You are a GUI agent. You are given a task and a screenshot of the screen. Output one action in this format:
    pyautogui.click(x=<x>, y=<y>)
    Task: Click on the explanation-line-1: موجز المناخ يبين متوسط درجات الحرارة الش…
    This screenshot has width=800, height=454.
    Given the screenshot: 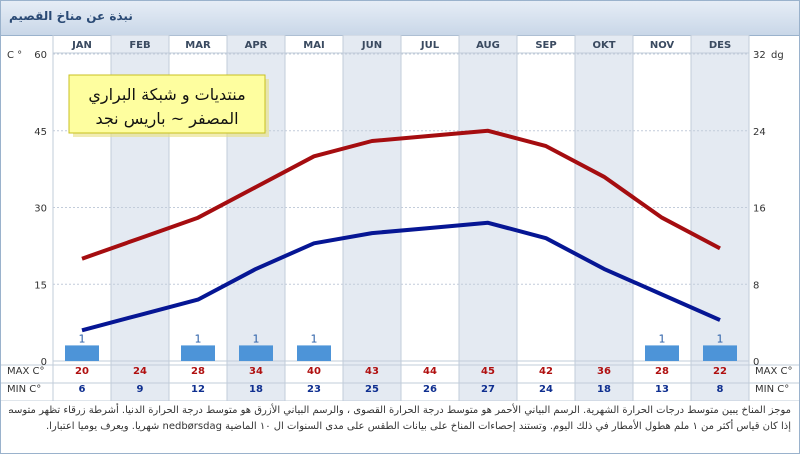 What is the action you would take?
    pyautogui.click(x=400, y=410)
    